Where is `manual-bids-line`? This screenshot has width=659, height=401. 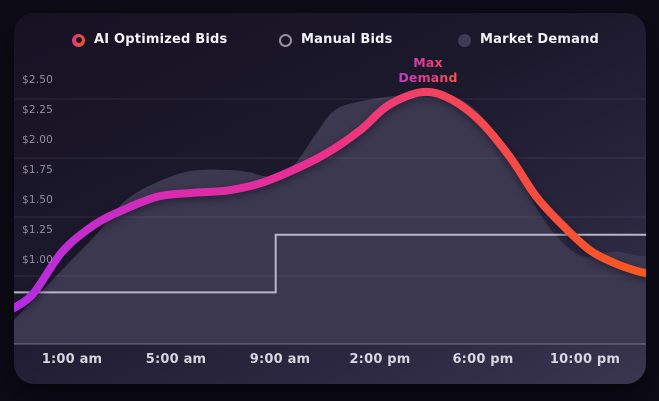 manual-bids-line is located at coordinates (330, 263).